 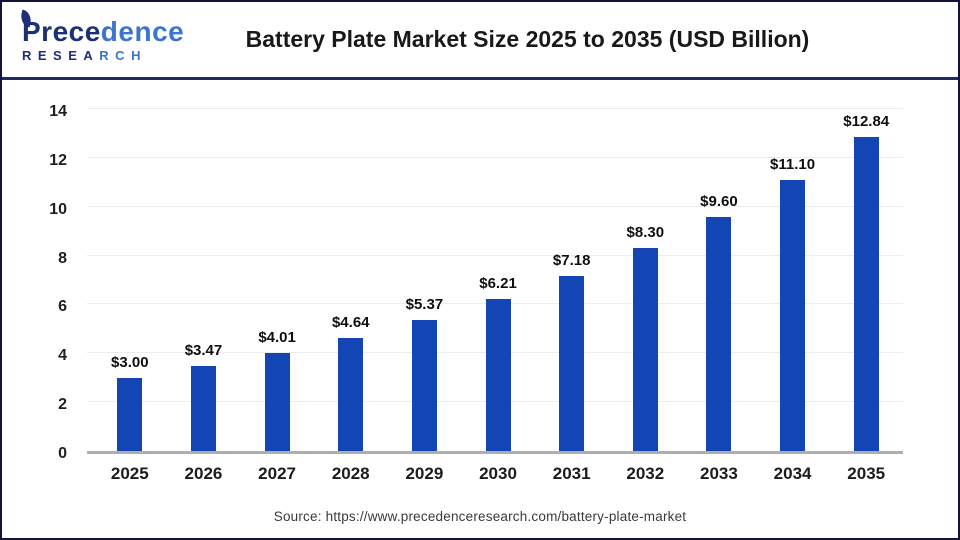 I want to click on bar-value-label: $12.84, so click(x=866, y=122).